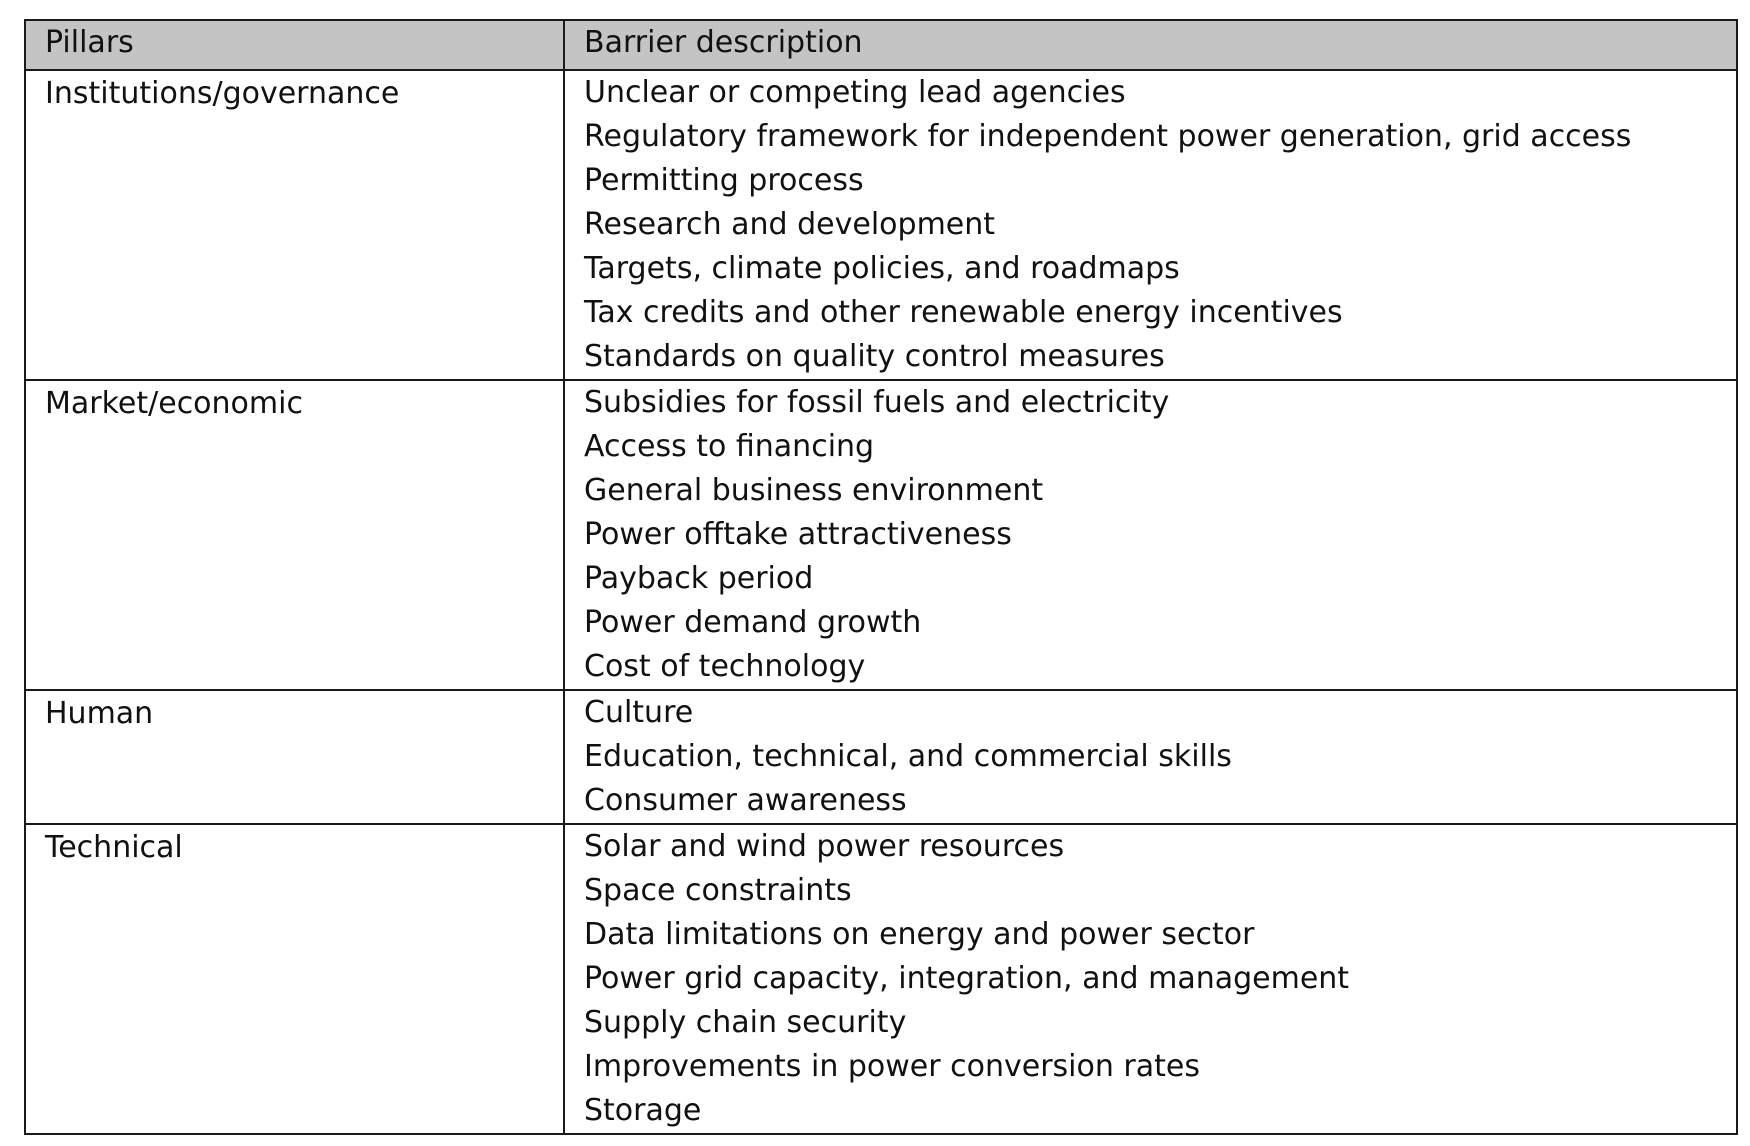  What do you see at coordinates (294, 225) in the screenshot?
I see `pillar-cell: Institutions/governance` at bounding box center [294, 225].